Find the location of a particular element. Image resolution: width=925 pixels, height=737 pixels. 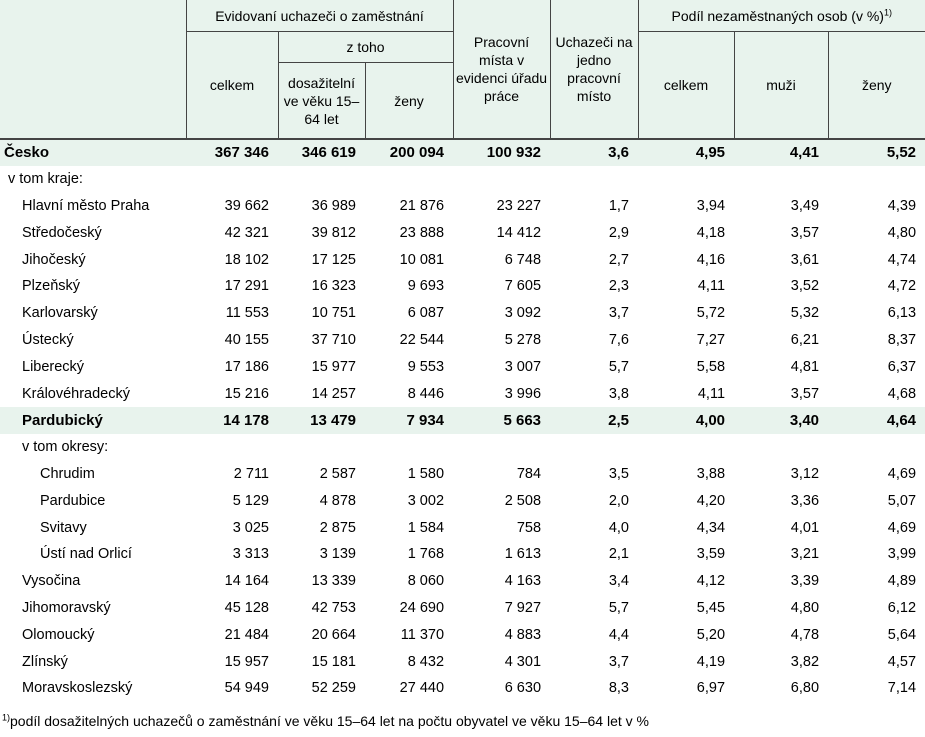

cell-value: 2 587 is located at coordinates (337, 473).